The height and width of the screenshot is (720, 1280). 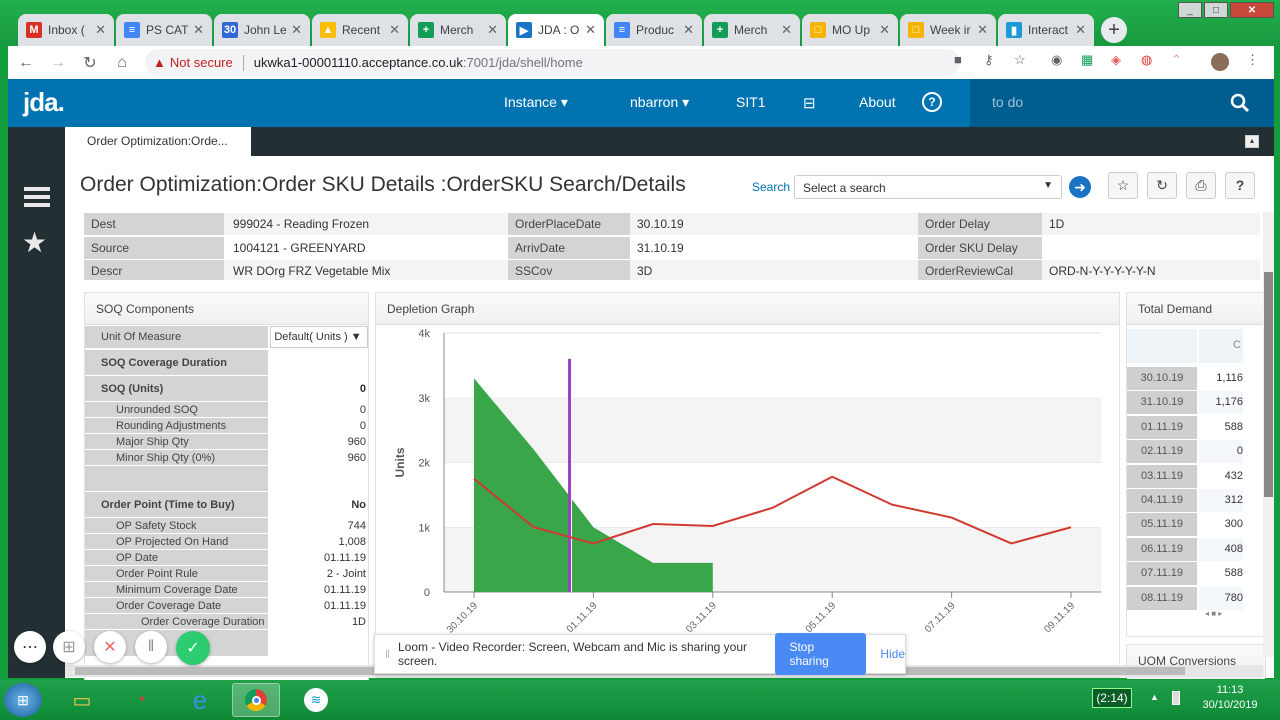 What do you see at coordinates (1122, 103) in the screenshot?
I see `todo-search: to do` at bounding box center [1122, 103].